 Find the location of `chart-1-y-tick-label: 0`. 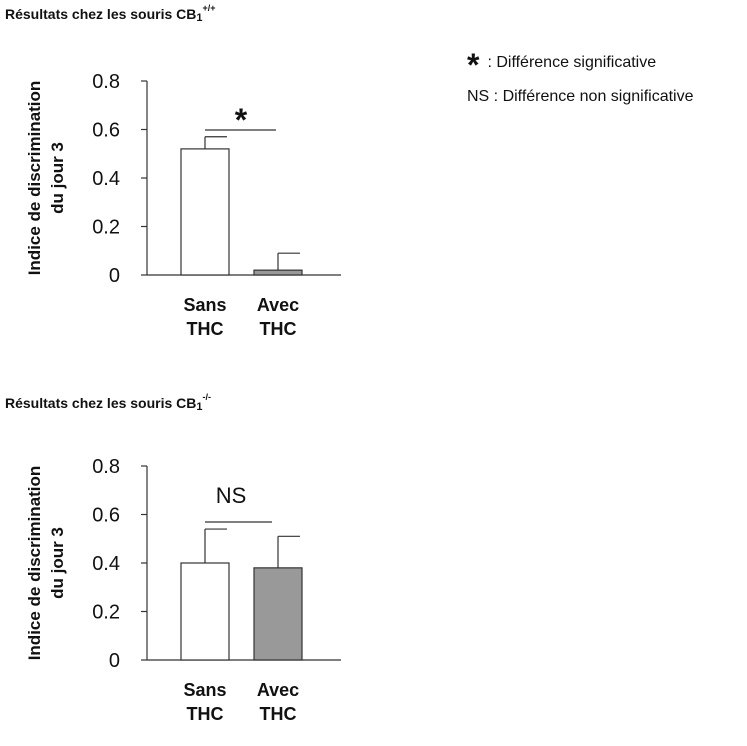

chart-1-y-tick-label: 0 is located at coordinates (114, 276).